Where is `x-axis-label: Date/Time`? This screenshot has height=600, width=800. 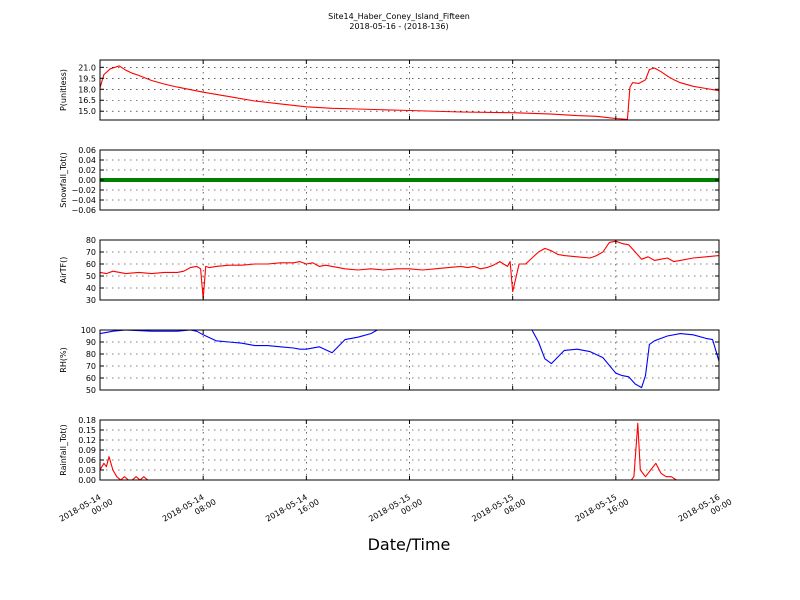 x-axis-label: Date/Time is located at coordinates (409, 544).